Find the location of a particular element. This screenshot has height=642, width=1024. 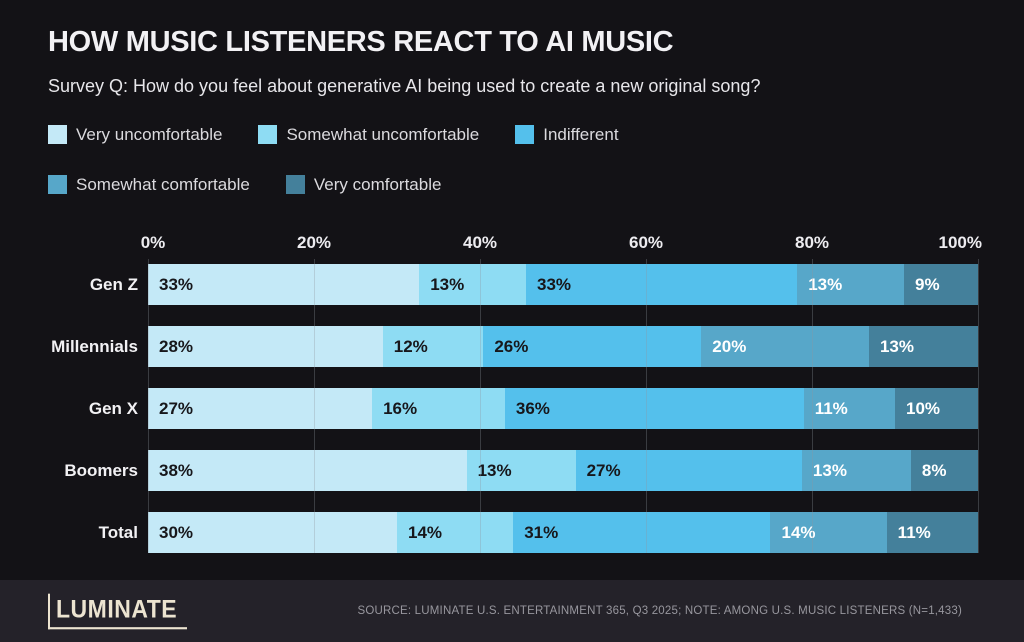

row-label: Gen Z is located at coordinates (113, 284).